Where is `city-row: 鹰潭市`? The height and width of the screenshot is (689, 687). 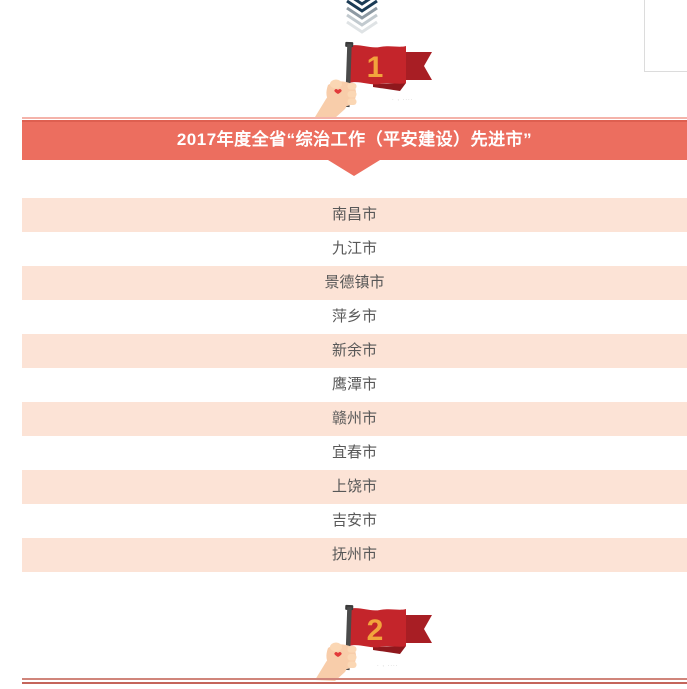
city-row: 鹰潭市 is located at coordinates (354, 385).